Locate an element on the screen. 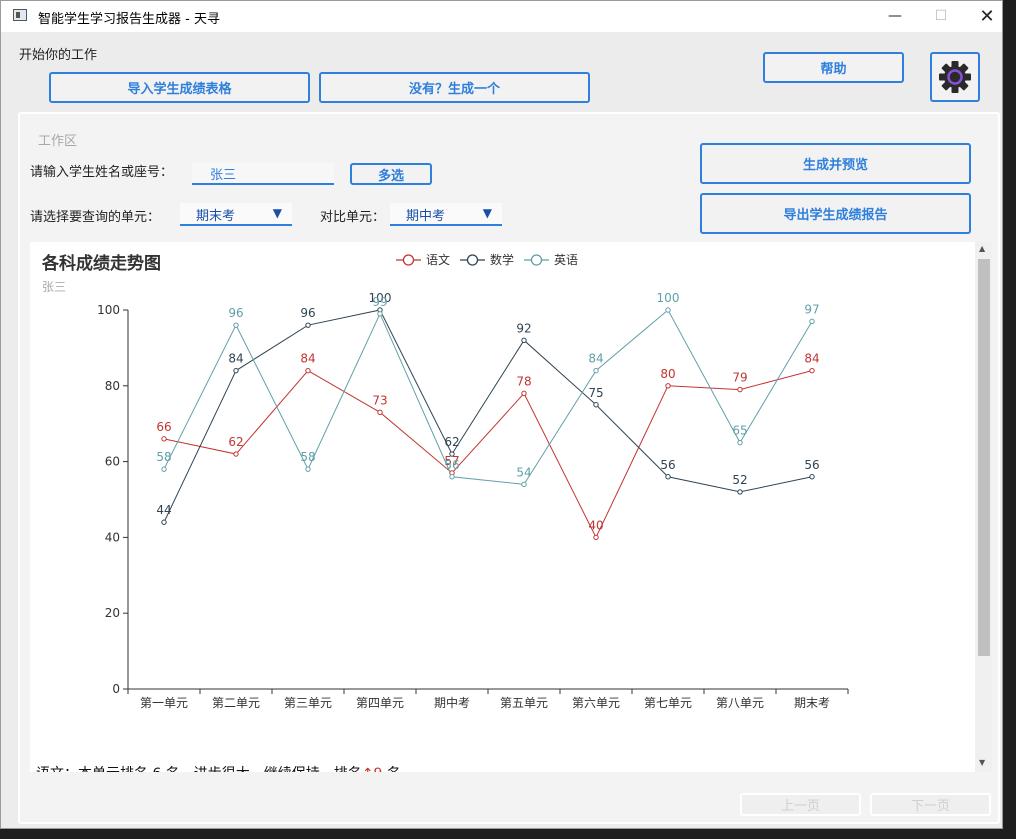 The height and width of the screenshot is (839, 1016). summary-text-part2: 名 is located at coordinates (391, 769).